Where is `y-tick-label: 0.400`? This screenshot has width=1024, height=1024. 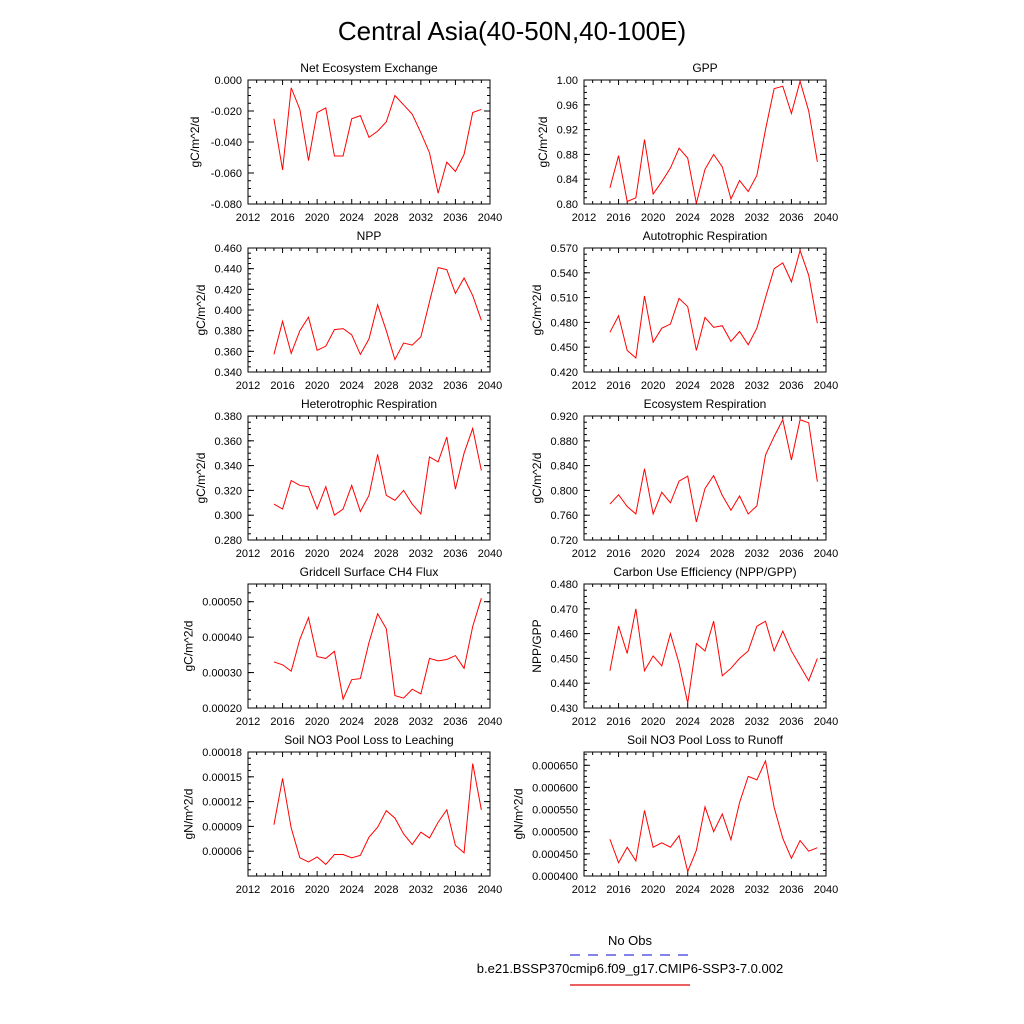
y-tick-label: 0.400 is located at coordinates (228, 311).